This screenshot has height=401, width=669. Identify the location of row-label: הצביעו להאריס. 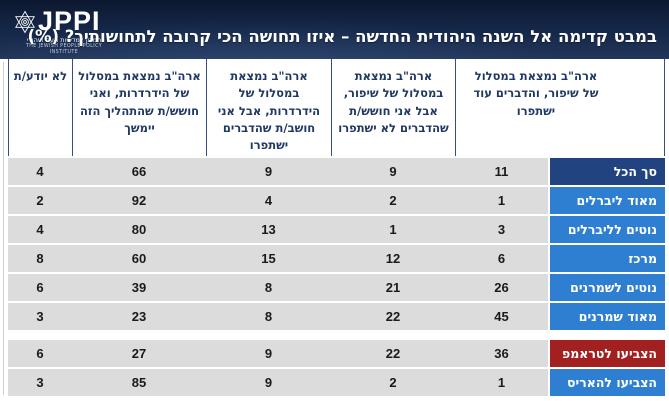
(607, 382).